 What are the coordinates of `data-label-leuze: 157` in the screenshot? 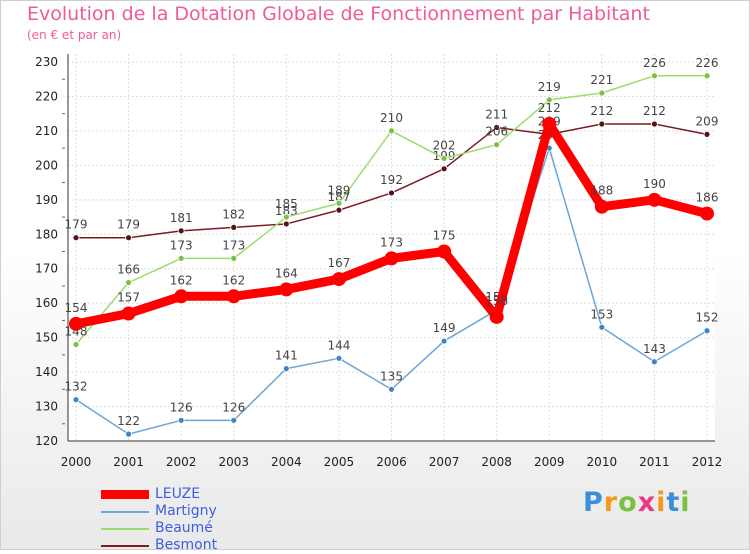 It's located at (128, 298).